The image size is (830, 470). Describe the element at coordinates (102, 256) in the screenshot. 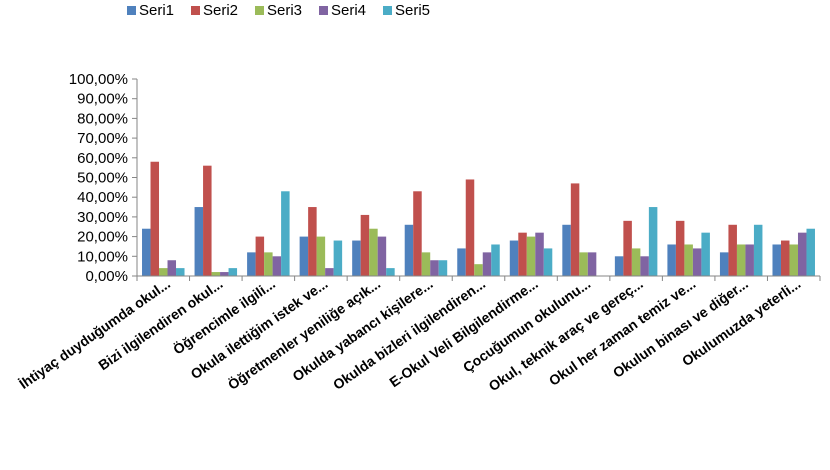

I see `y-tick-label: 10,00%` at that location.